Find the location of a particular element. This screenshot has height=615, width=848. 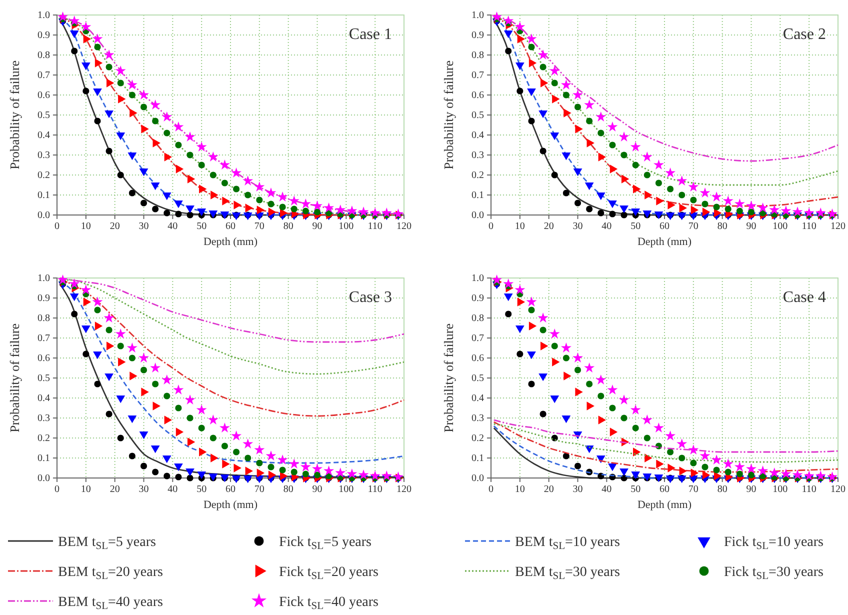

x-tick-label: 120 is located at coordinates (838, 226).